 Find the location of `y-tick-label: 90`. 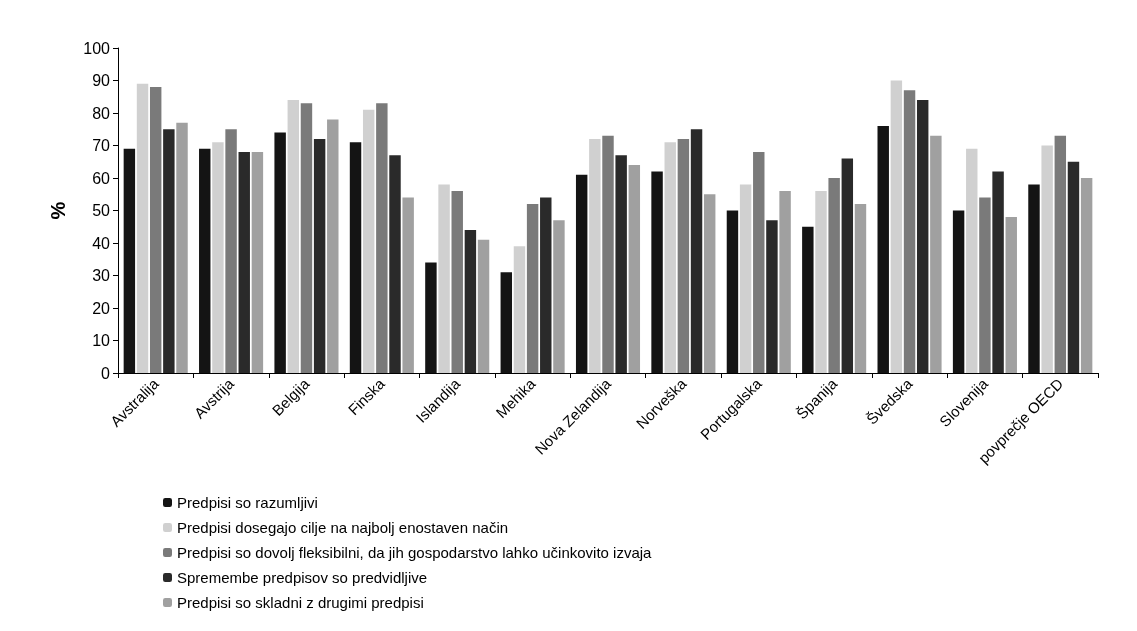

y-tick-label: 90 is located at coordinates (101, 80).